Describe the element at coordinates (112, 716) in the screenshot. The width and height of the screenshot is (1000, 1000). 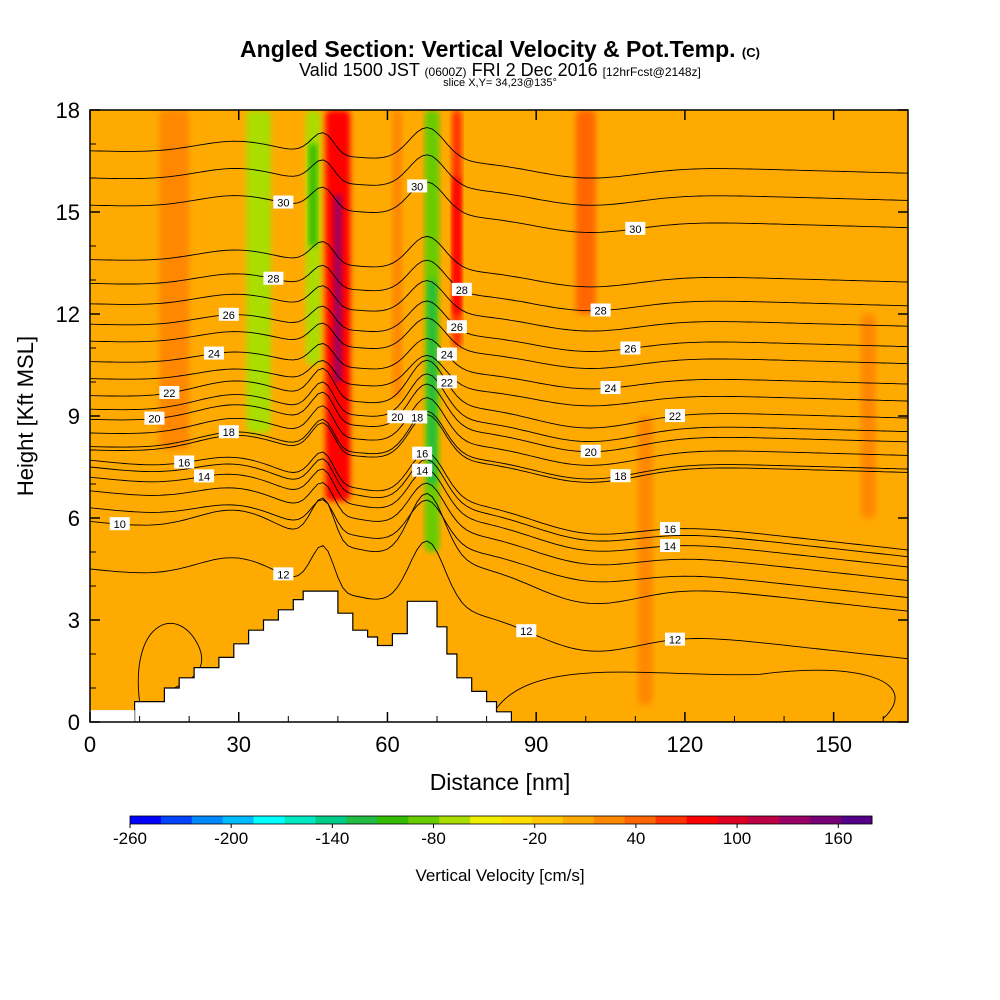
I see `terrain-left-floor` at that location.